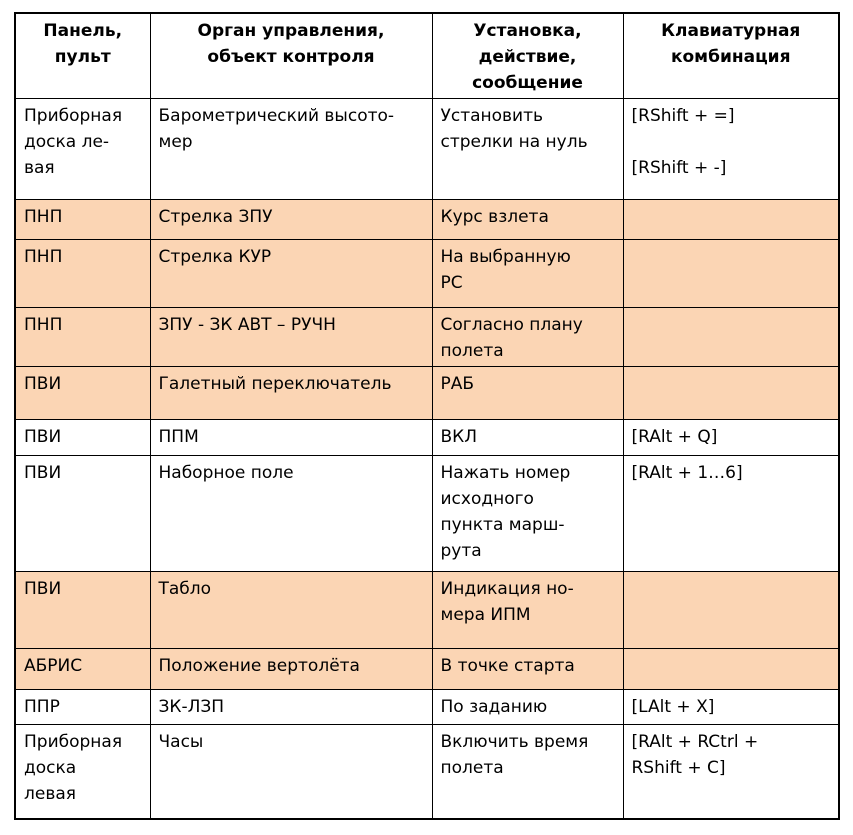  What do you see at coordinates (527, 219) in the screenshot?
I see `cell-action: Курс взлета` at bounding box center [527, 219].